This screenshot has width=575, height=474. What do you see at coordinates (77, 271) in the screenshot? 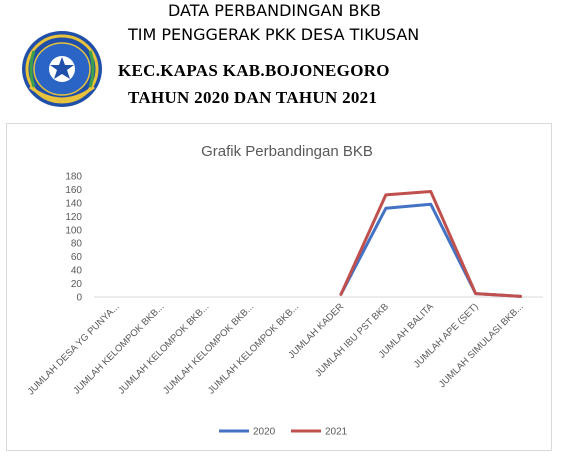
I see `y-tick-label: 40` at bounding box center [77, 271].